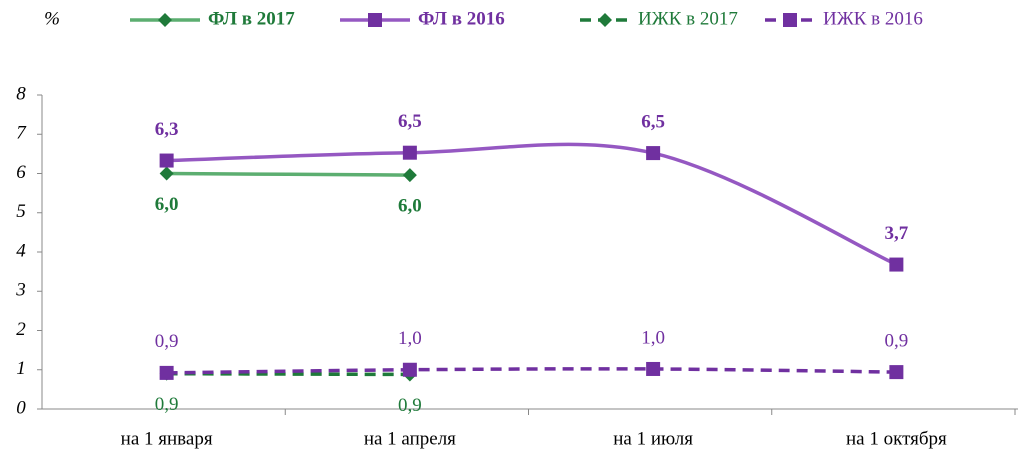 This screenshot has width=1030, height=456. I want to click on x-tick-label: на 1 апреля, so click(410, 438).